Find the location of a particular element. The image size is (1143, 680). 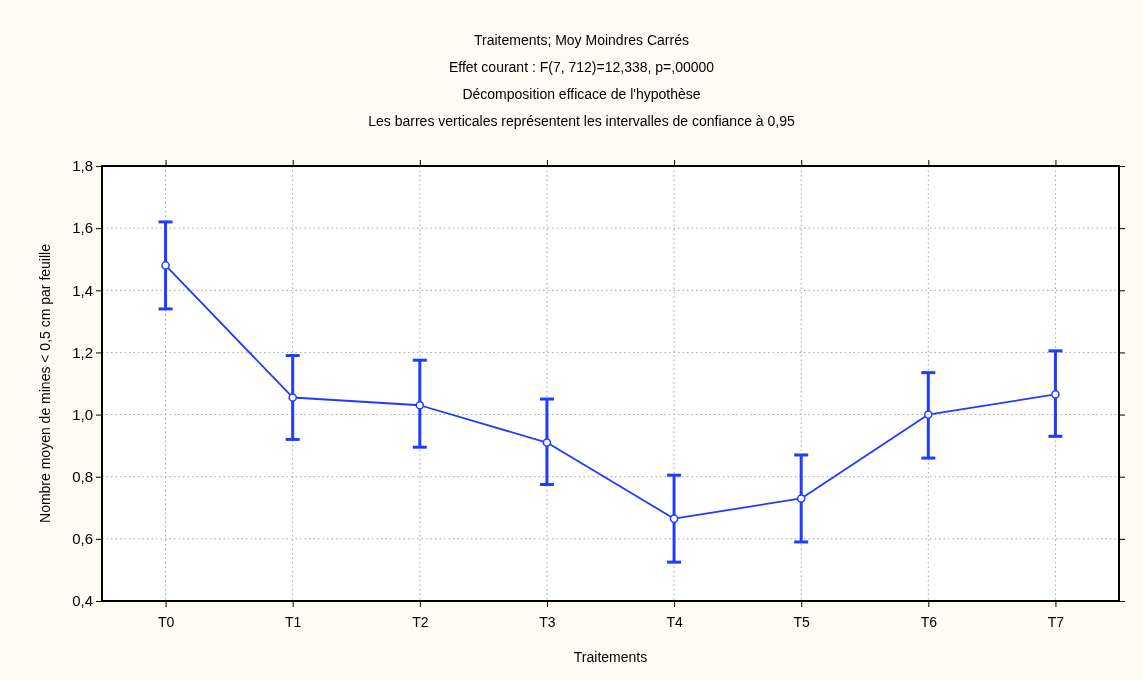

x-tick-label: T0 is located at coordinates (166, 621).